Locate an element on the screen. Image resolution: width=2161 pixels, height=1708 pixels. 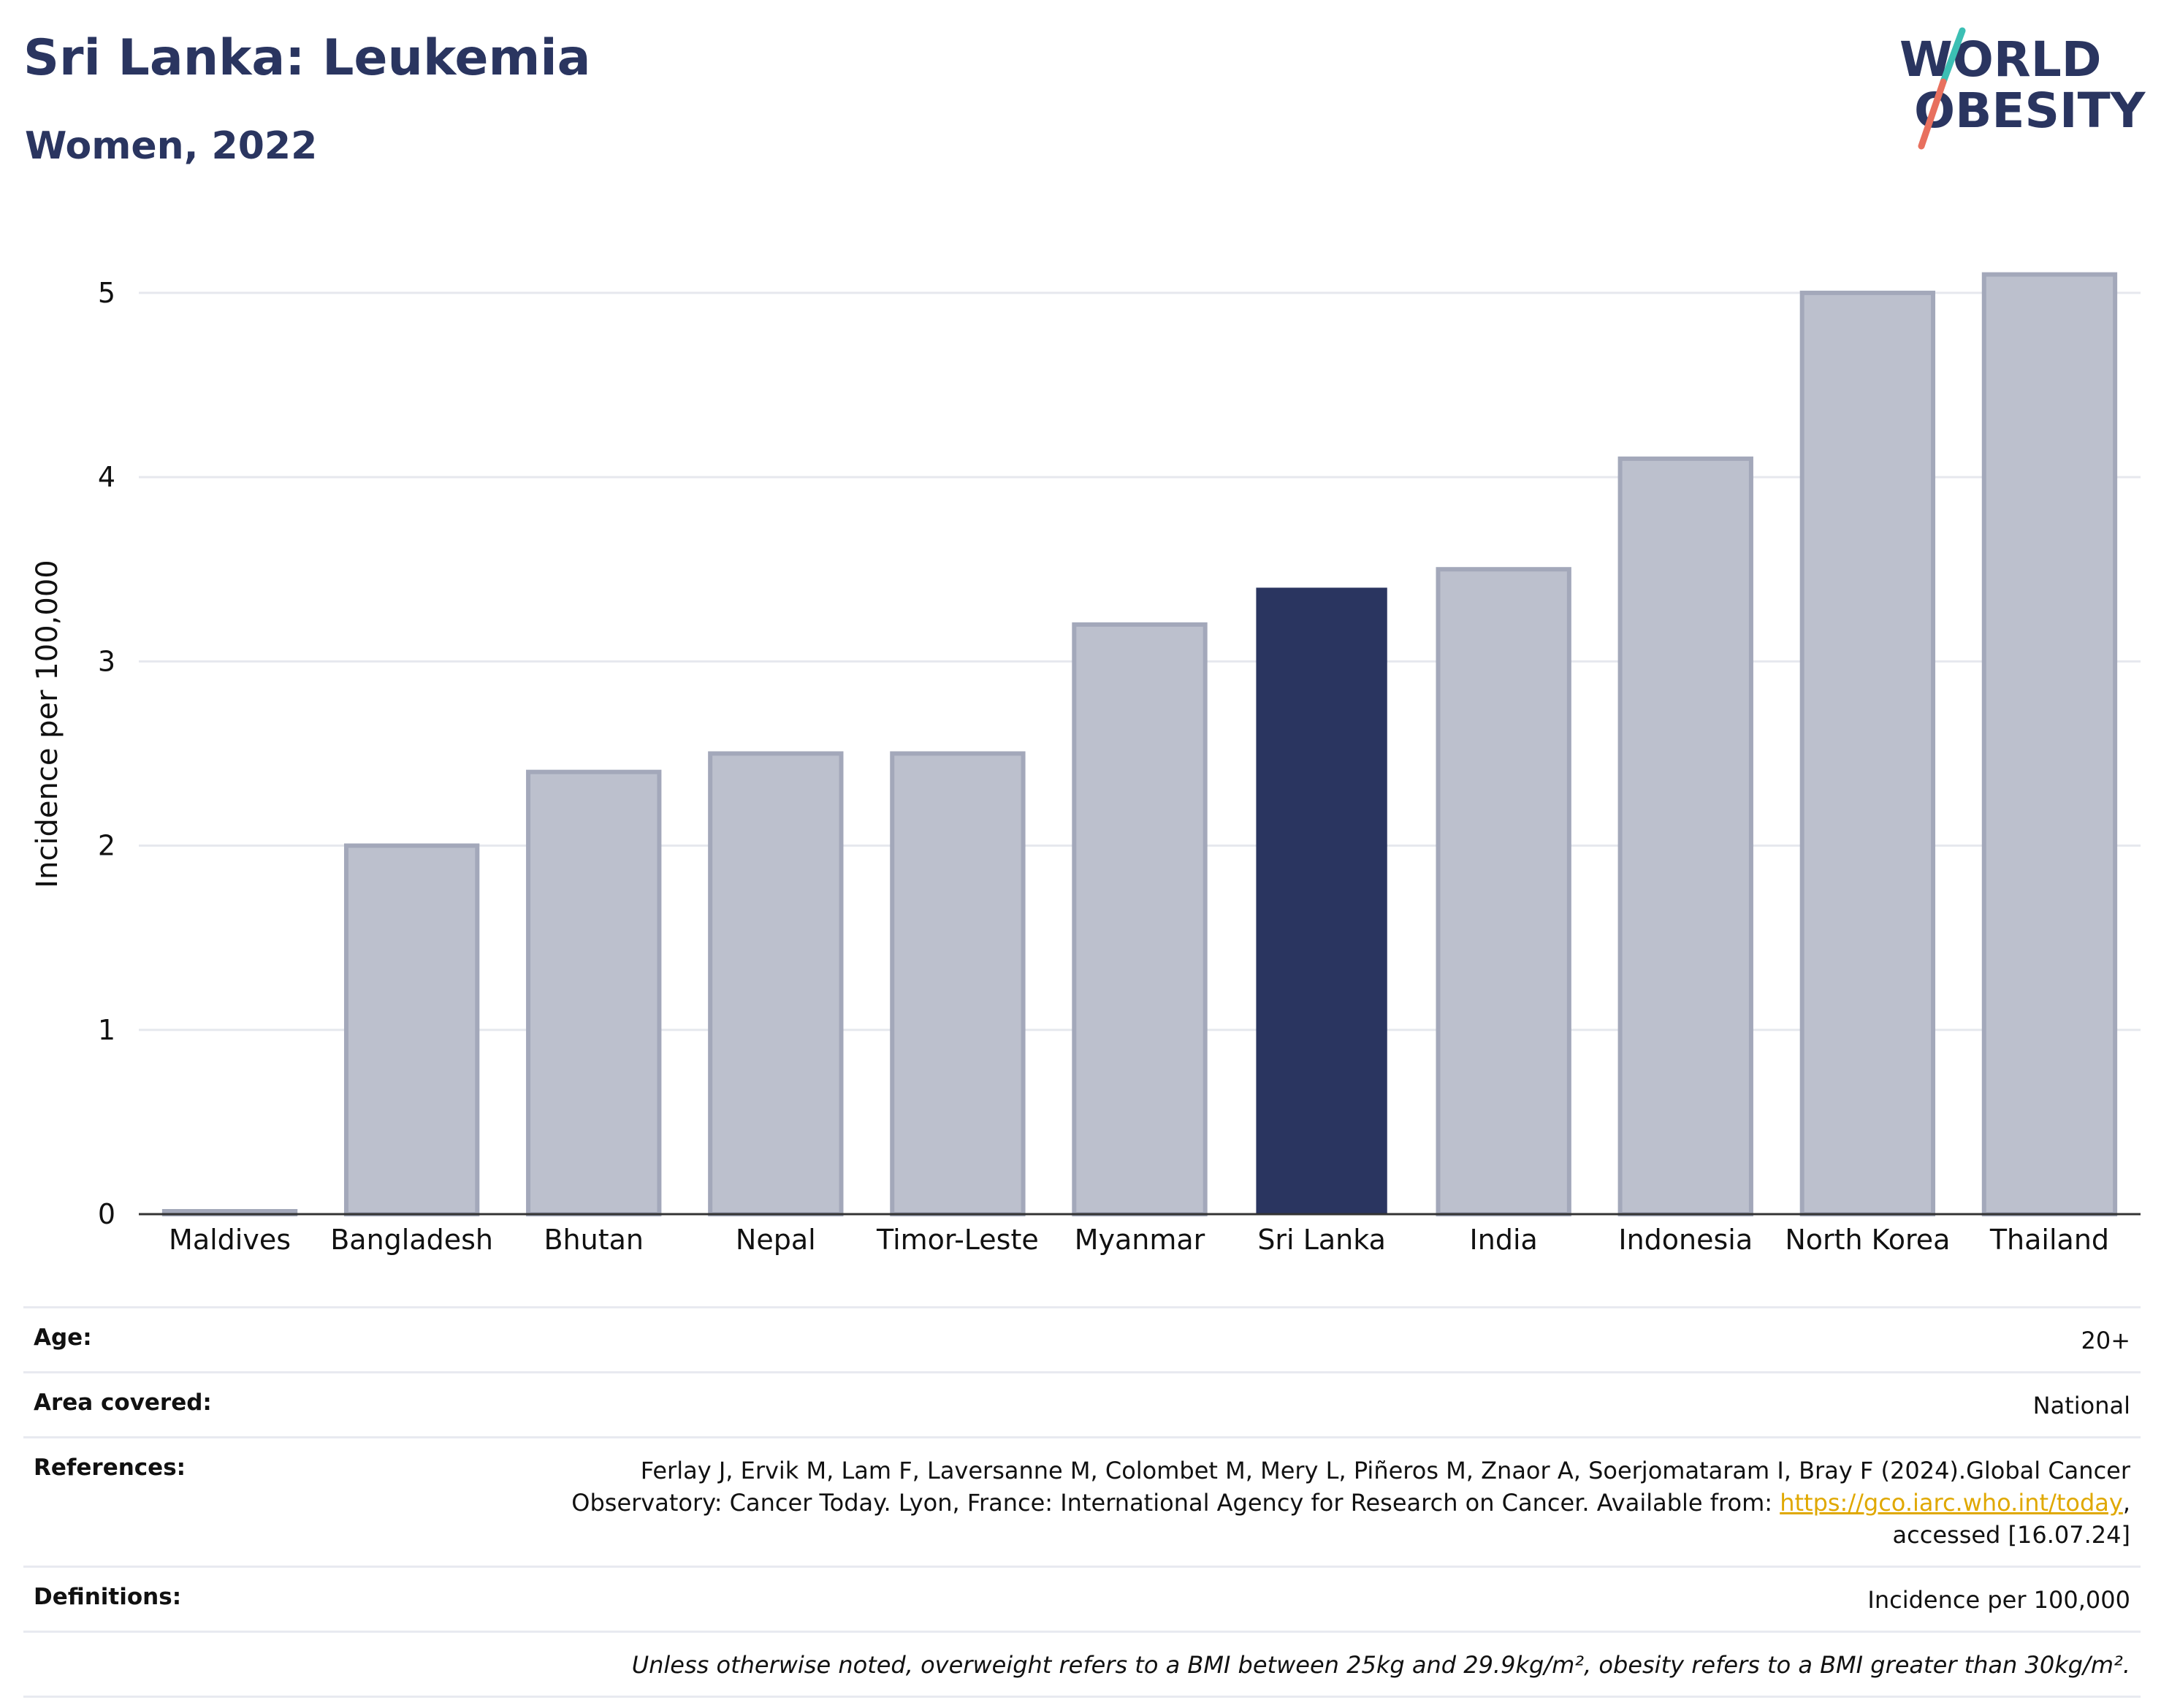
x-tick-label: India is located at coordinates (1504, 1240).